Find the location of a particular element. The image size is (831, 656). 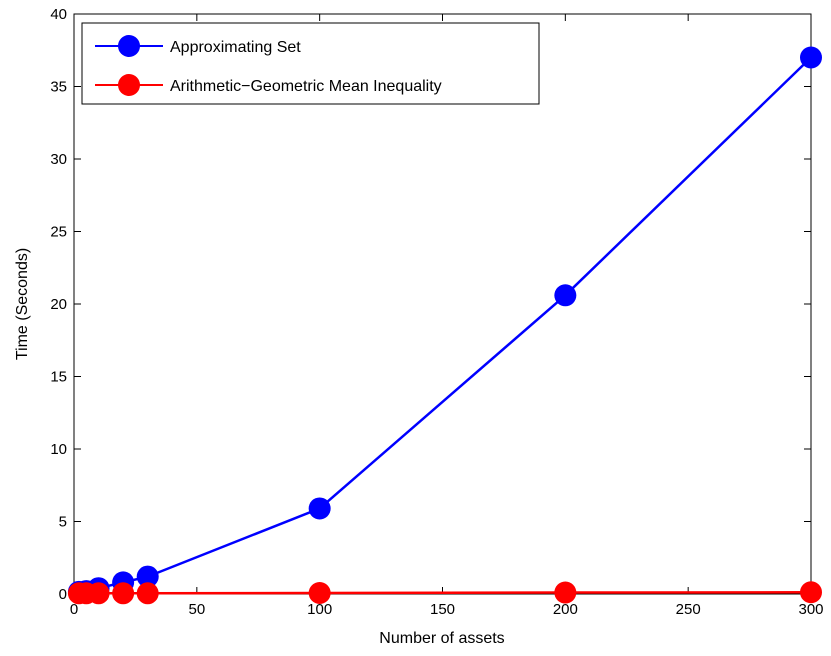

x-tick-label: 250 is located at coordinates (688, 609).